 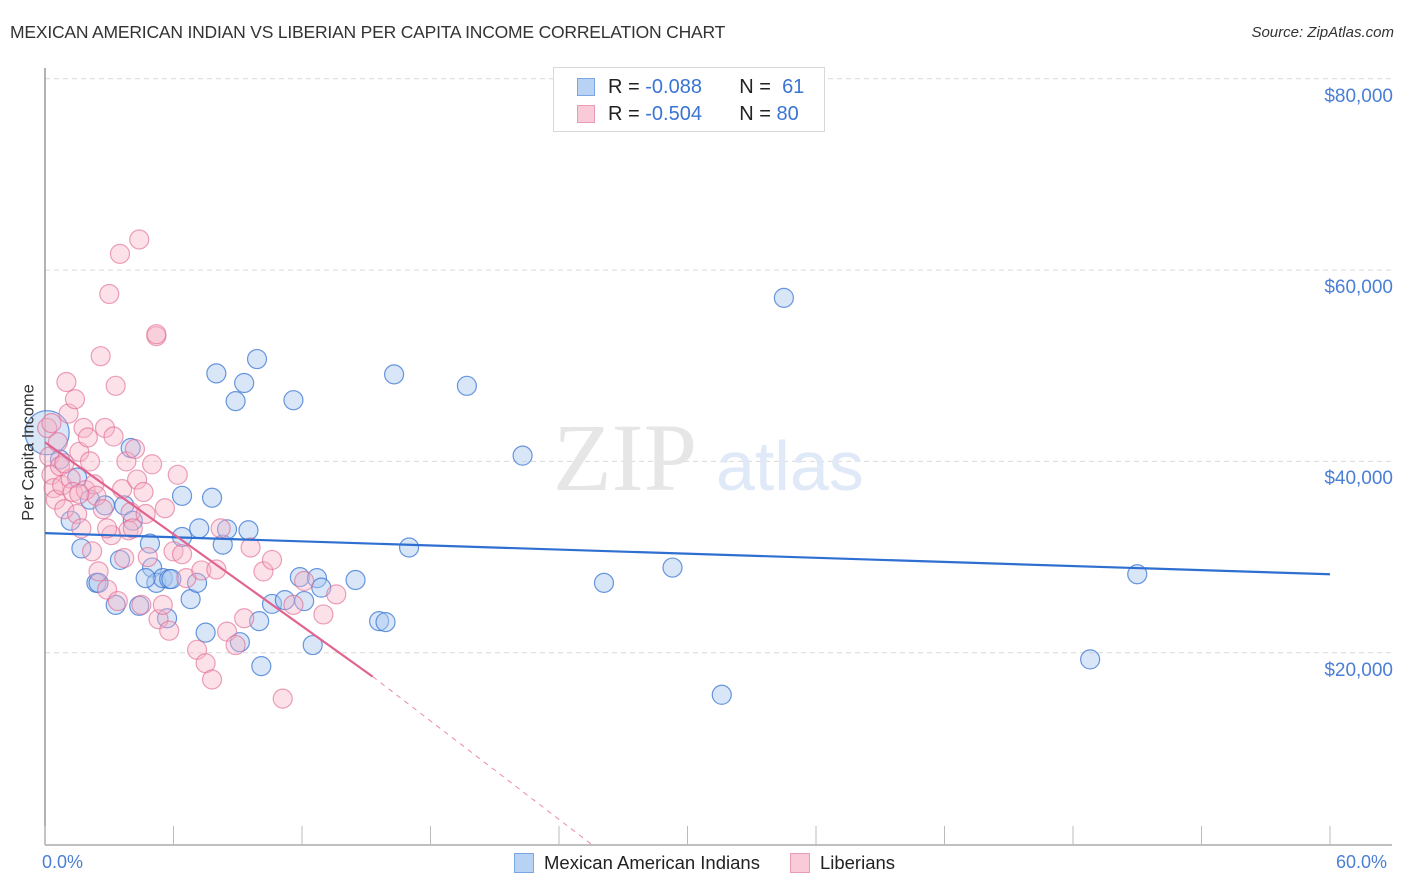 I want to click on svg-text: ZIP, so click(x=625, y=457).